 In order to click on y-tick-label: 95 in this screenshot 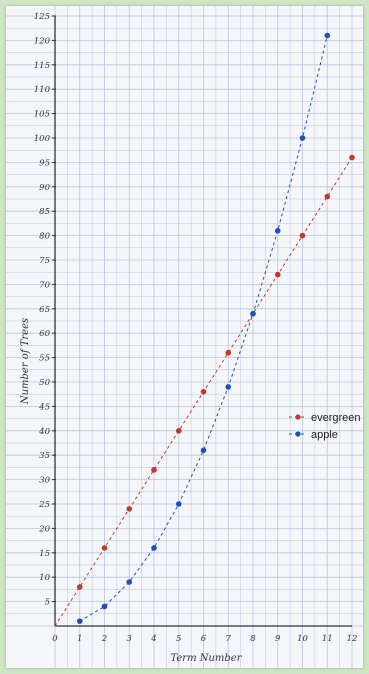, I will do `click(44, 163)`.